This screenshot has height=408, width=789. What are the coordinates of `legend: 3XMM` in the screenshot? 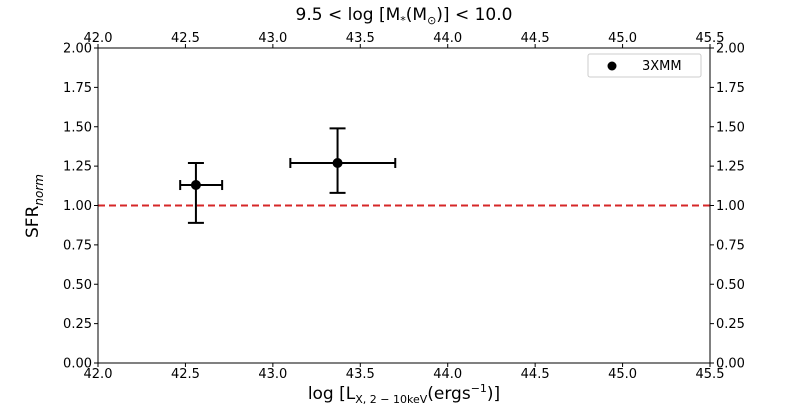 It's located at (644, 65).